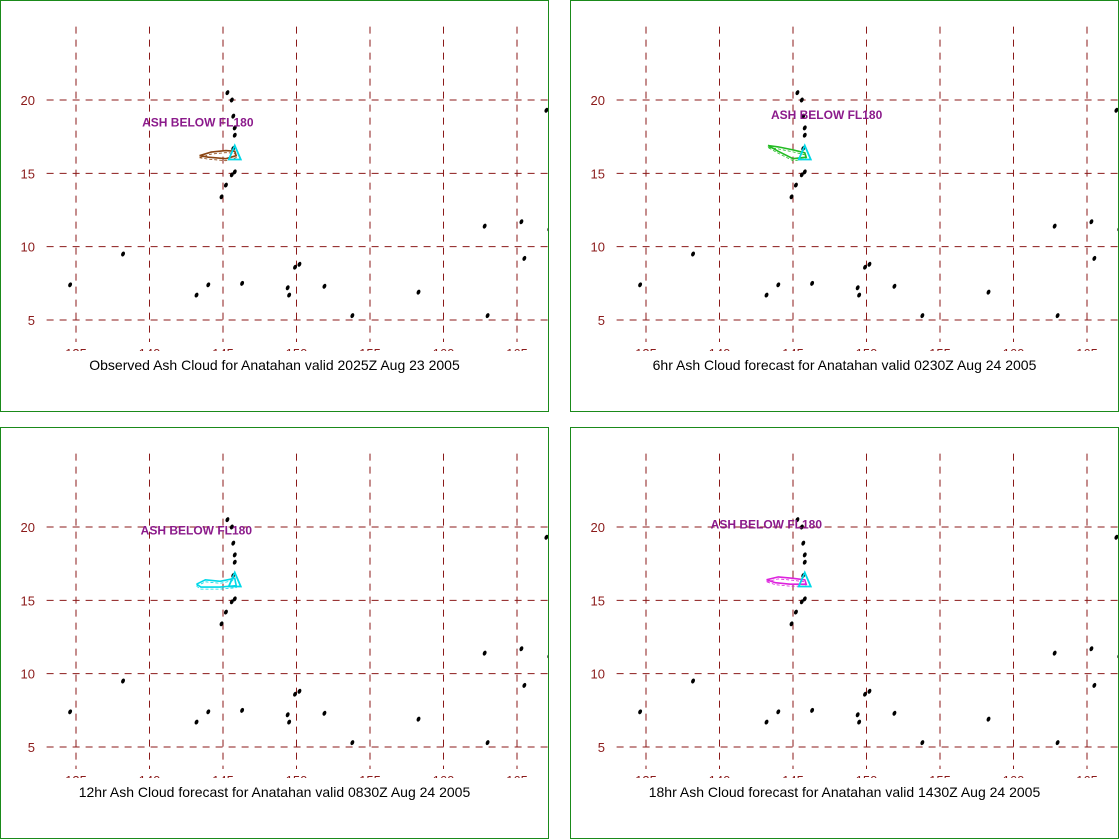  What do you see at coordinates (598, 527) in the screenshot?
I see `lat-tick-label: 20` at bounding box center [598, 527].